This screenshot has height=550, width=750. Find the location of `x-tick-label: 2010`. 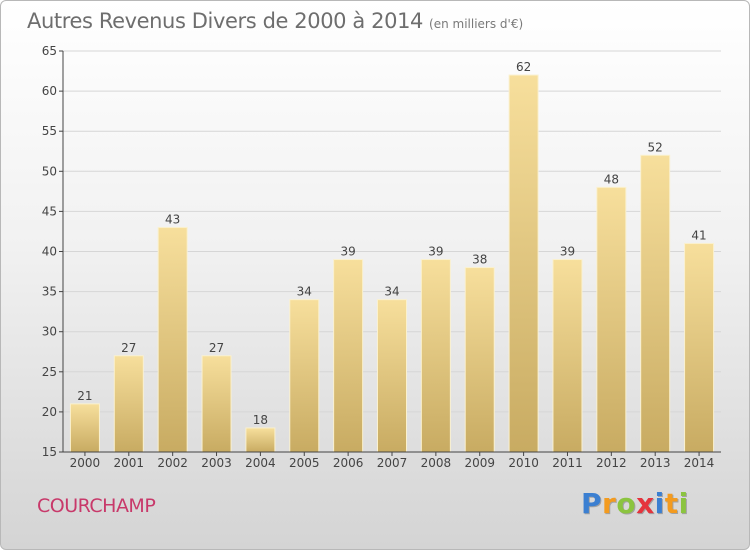

x-tick-label: 2010 is located at coordinates (523, 463).